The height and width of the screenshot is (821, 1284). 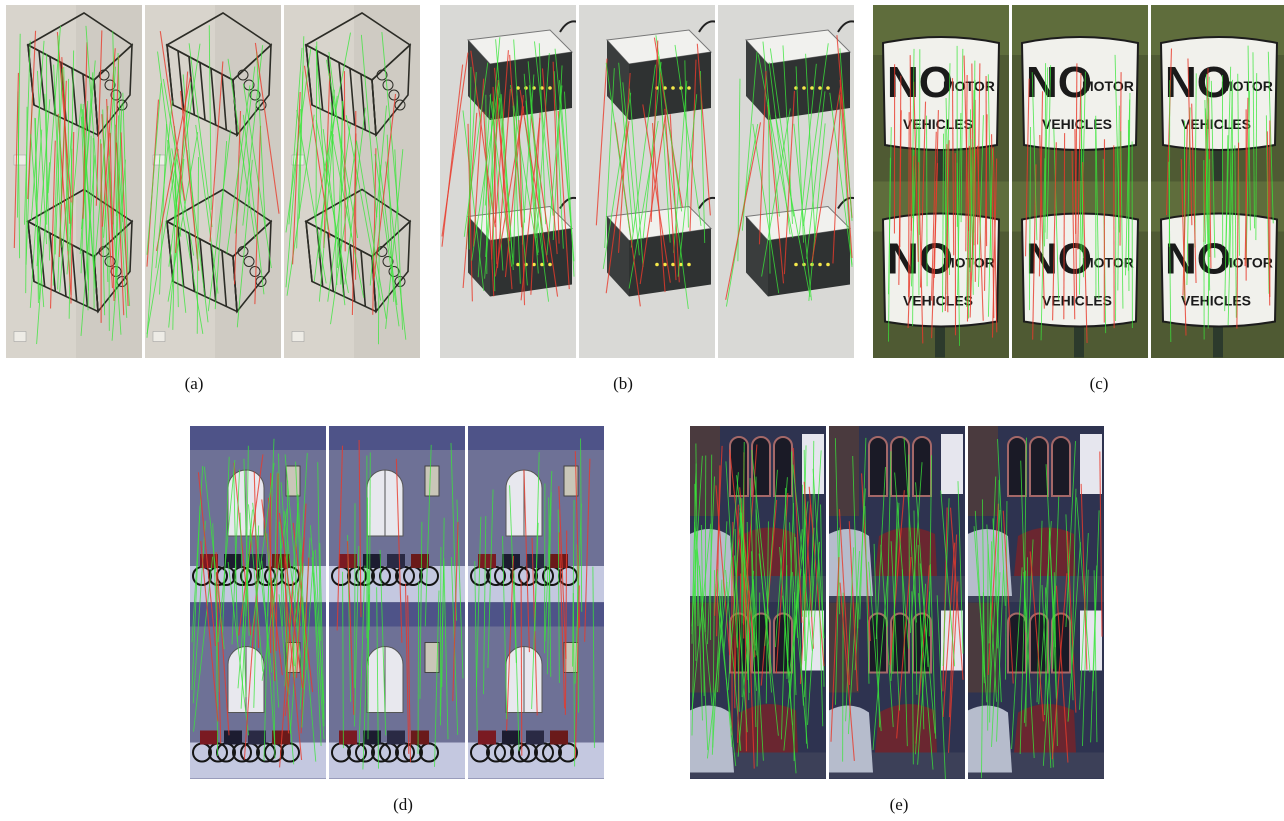 I want to click on panel-b, so click(x=647, y=181).